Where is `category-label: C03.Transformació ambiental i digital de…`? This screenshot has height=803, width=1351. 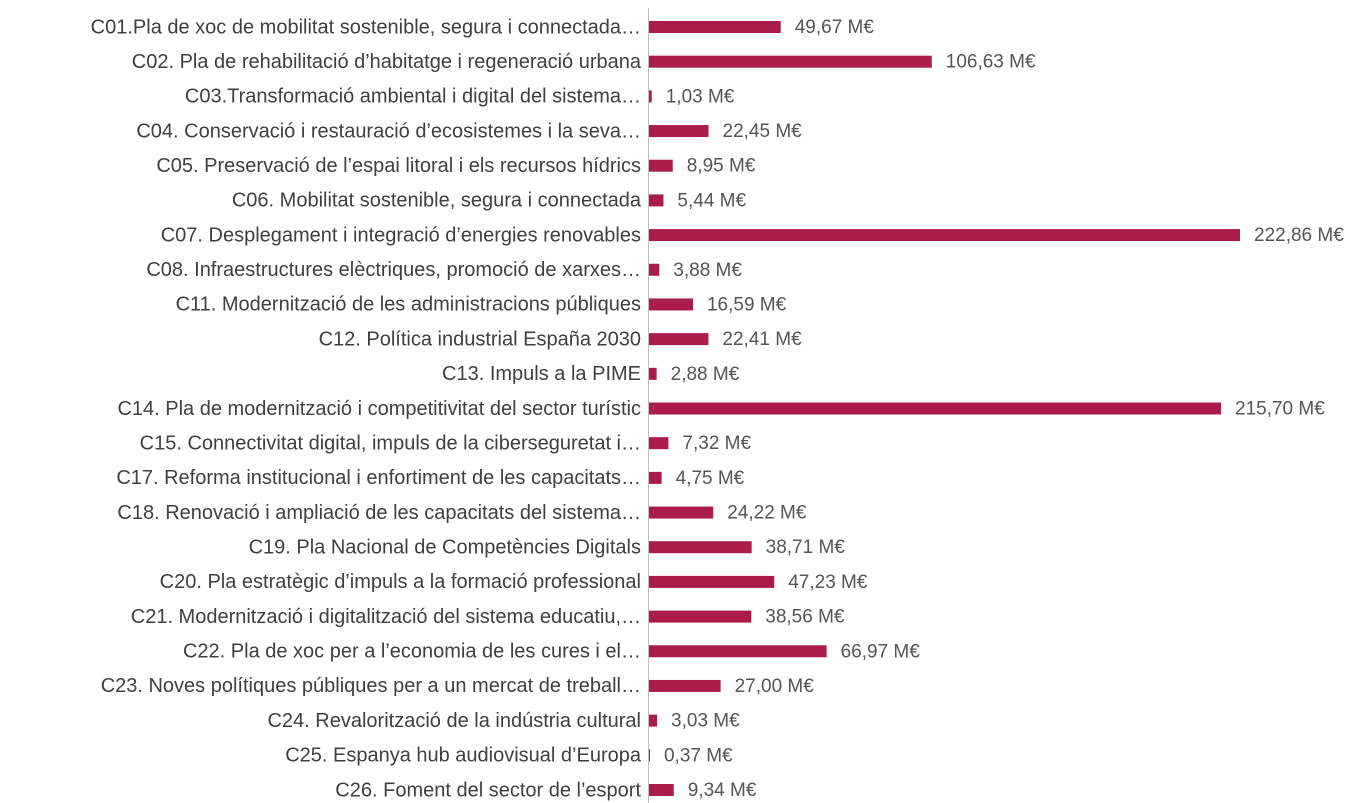 category-label: C03.Transformació ambiental i digital de… is located at coordinates (413, 97).